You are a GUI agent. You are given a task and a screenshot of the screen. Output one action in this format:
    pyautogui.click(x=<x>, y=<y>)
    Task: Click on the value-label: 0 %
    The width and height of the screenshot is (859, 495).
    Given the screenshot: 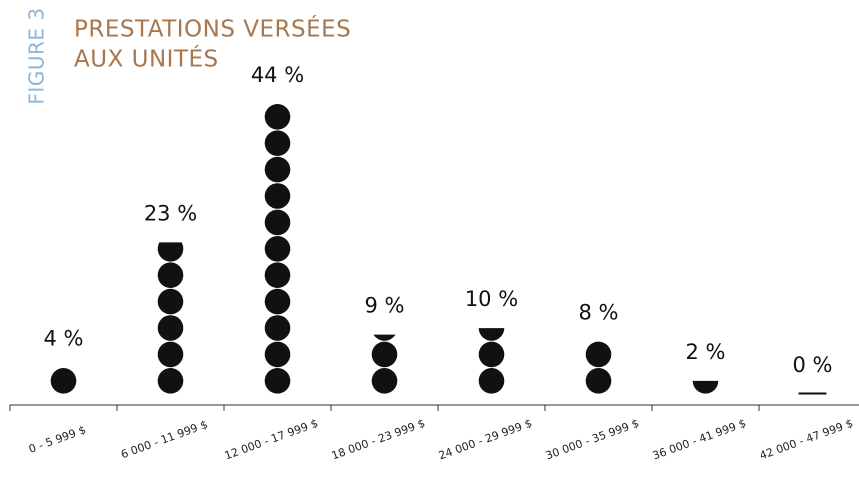 What is the action you would take?
    pyautogui.click(x=813, y=365)
    